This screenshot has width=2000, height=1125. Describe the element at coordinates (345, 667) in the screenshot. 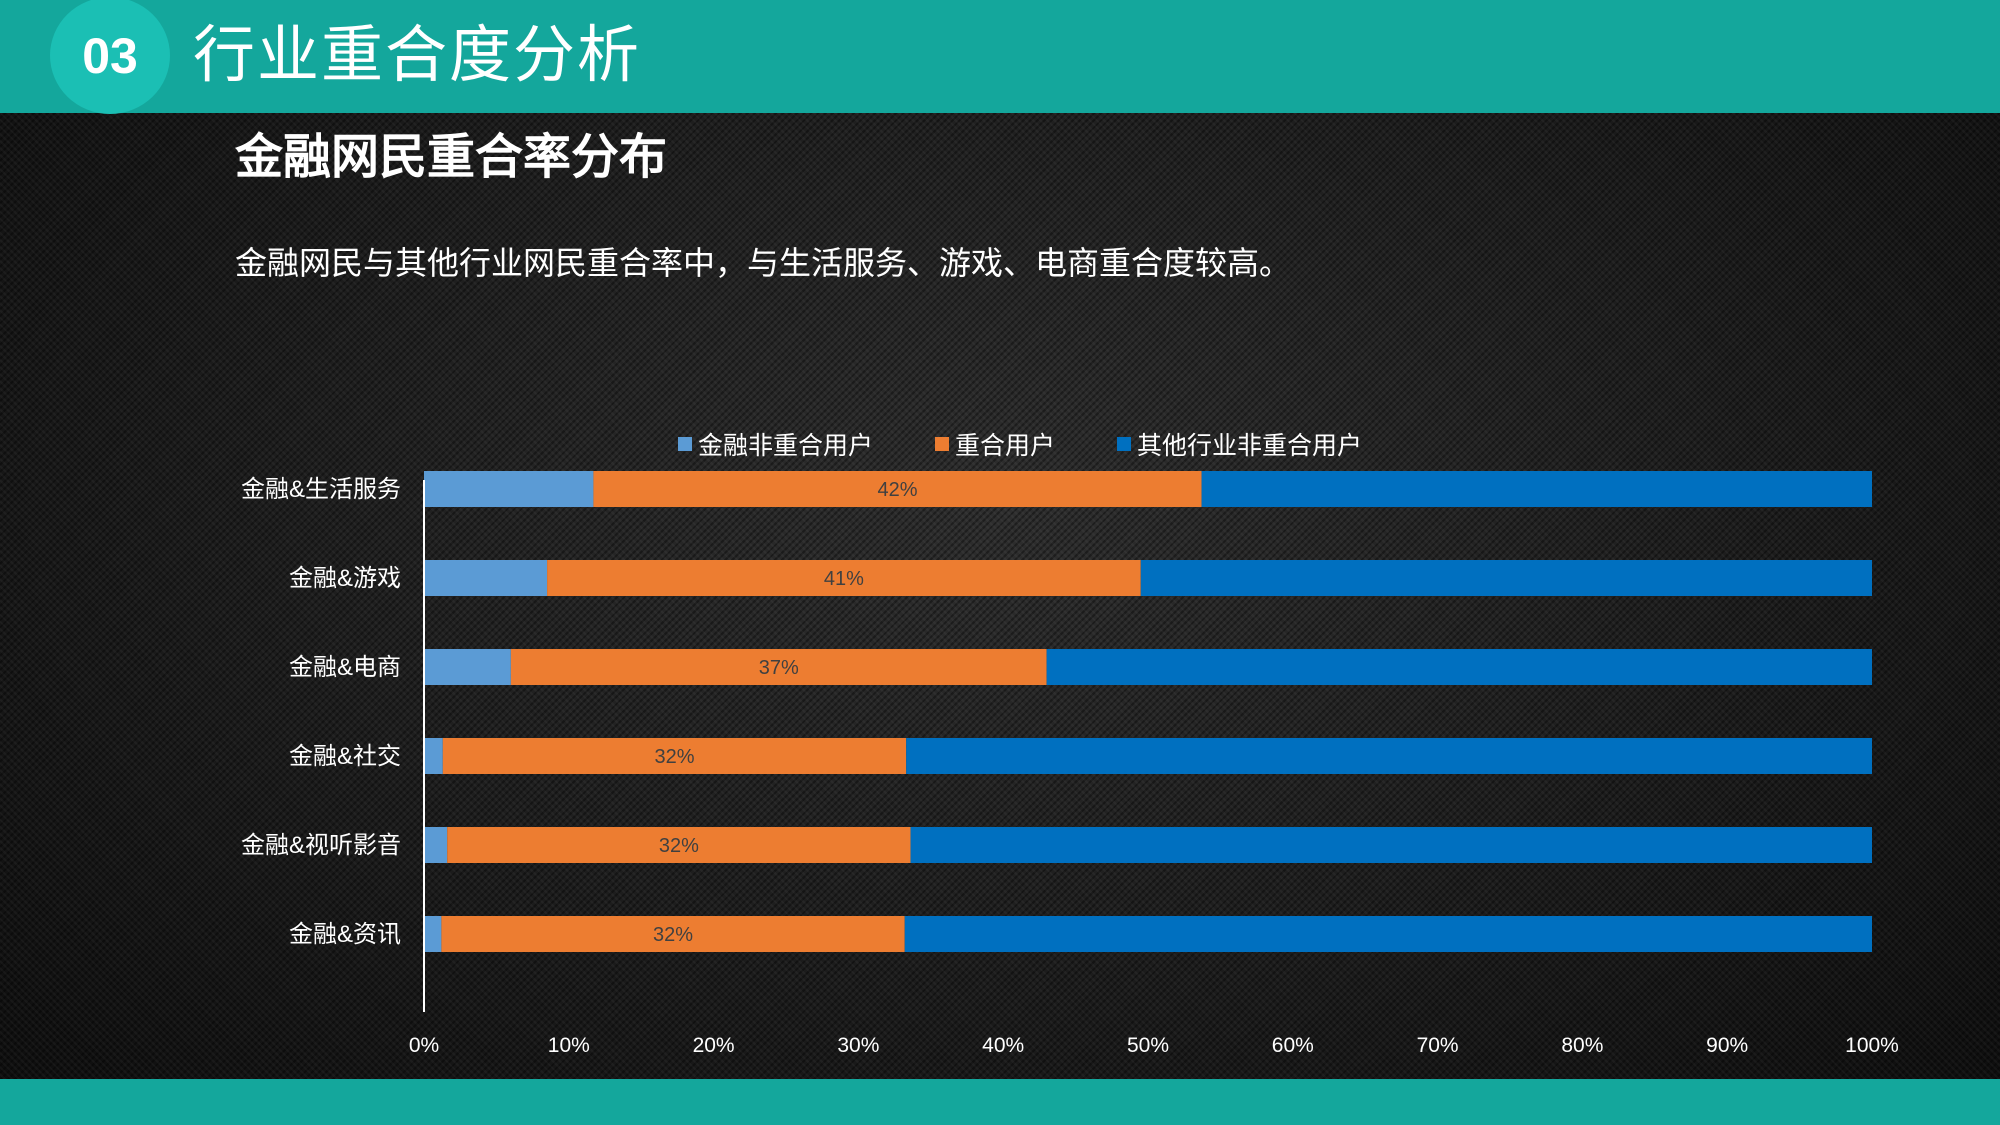

I see `category-label: 金融&电商` at that location.